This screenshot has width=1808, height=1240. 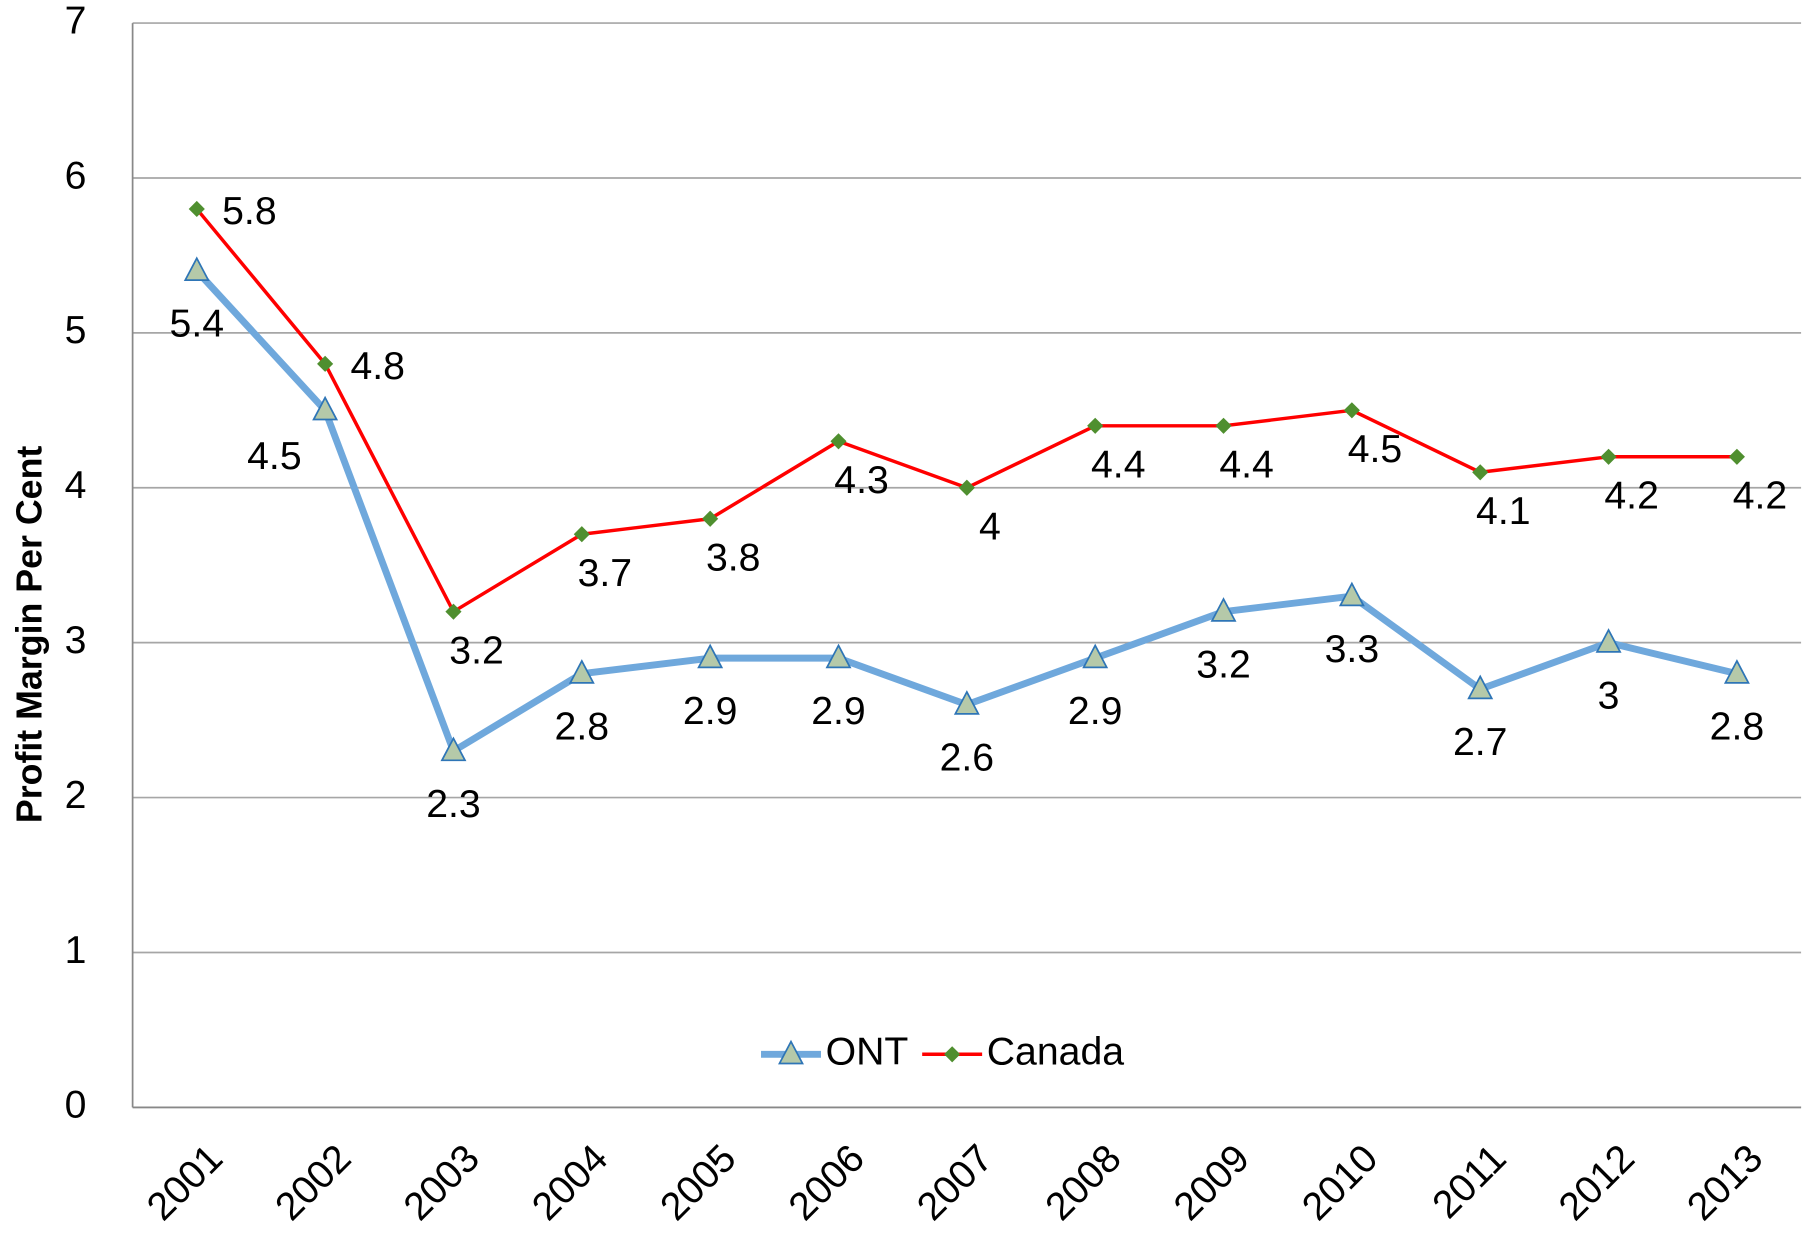 What do you see at coordinates (967, 757) in the screenshot?
I see `data-label: 2.6` at bounding box center [967, 757].